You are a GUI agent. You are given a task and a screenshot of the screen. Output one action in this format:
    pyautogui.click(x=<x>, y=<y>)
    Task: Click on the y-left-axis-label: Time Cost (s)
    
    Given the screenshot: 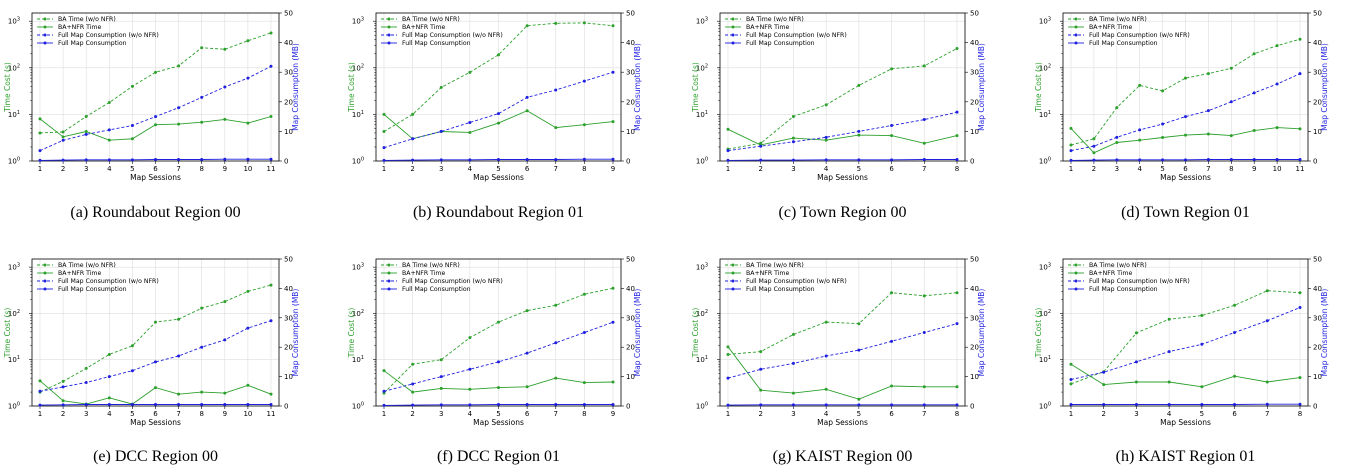 What is the action you would take?
    pyautogui.click(x=351, y=333)
    